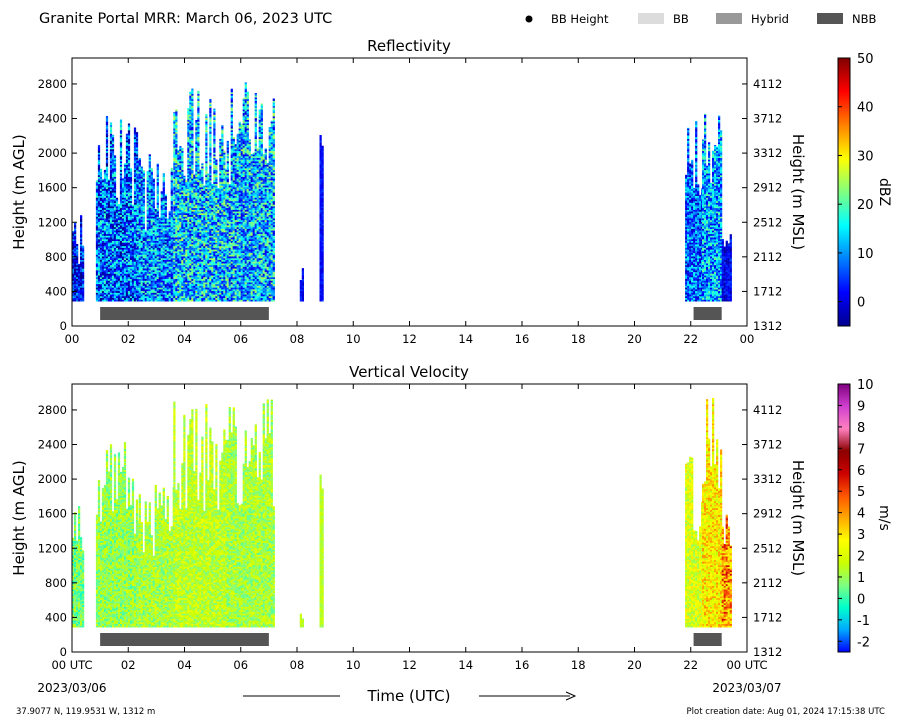 The image size is (900, 725). What do you see at coordinates (529, 19) in the screenshot?
I see `bb-height-legend-marker` at bounding box center [529, 19].